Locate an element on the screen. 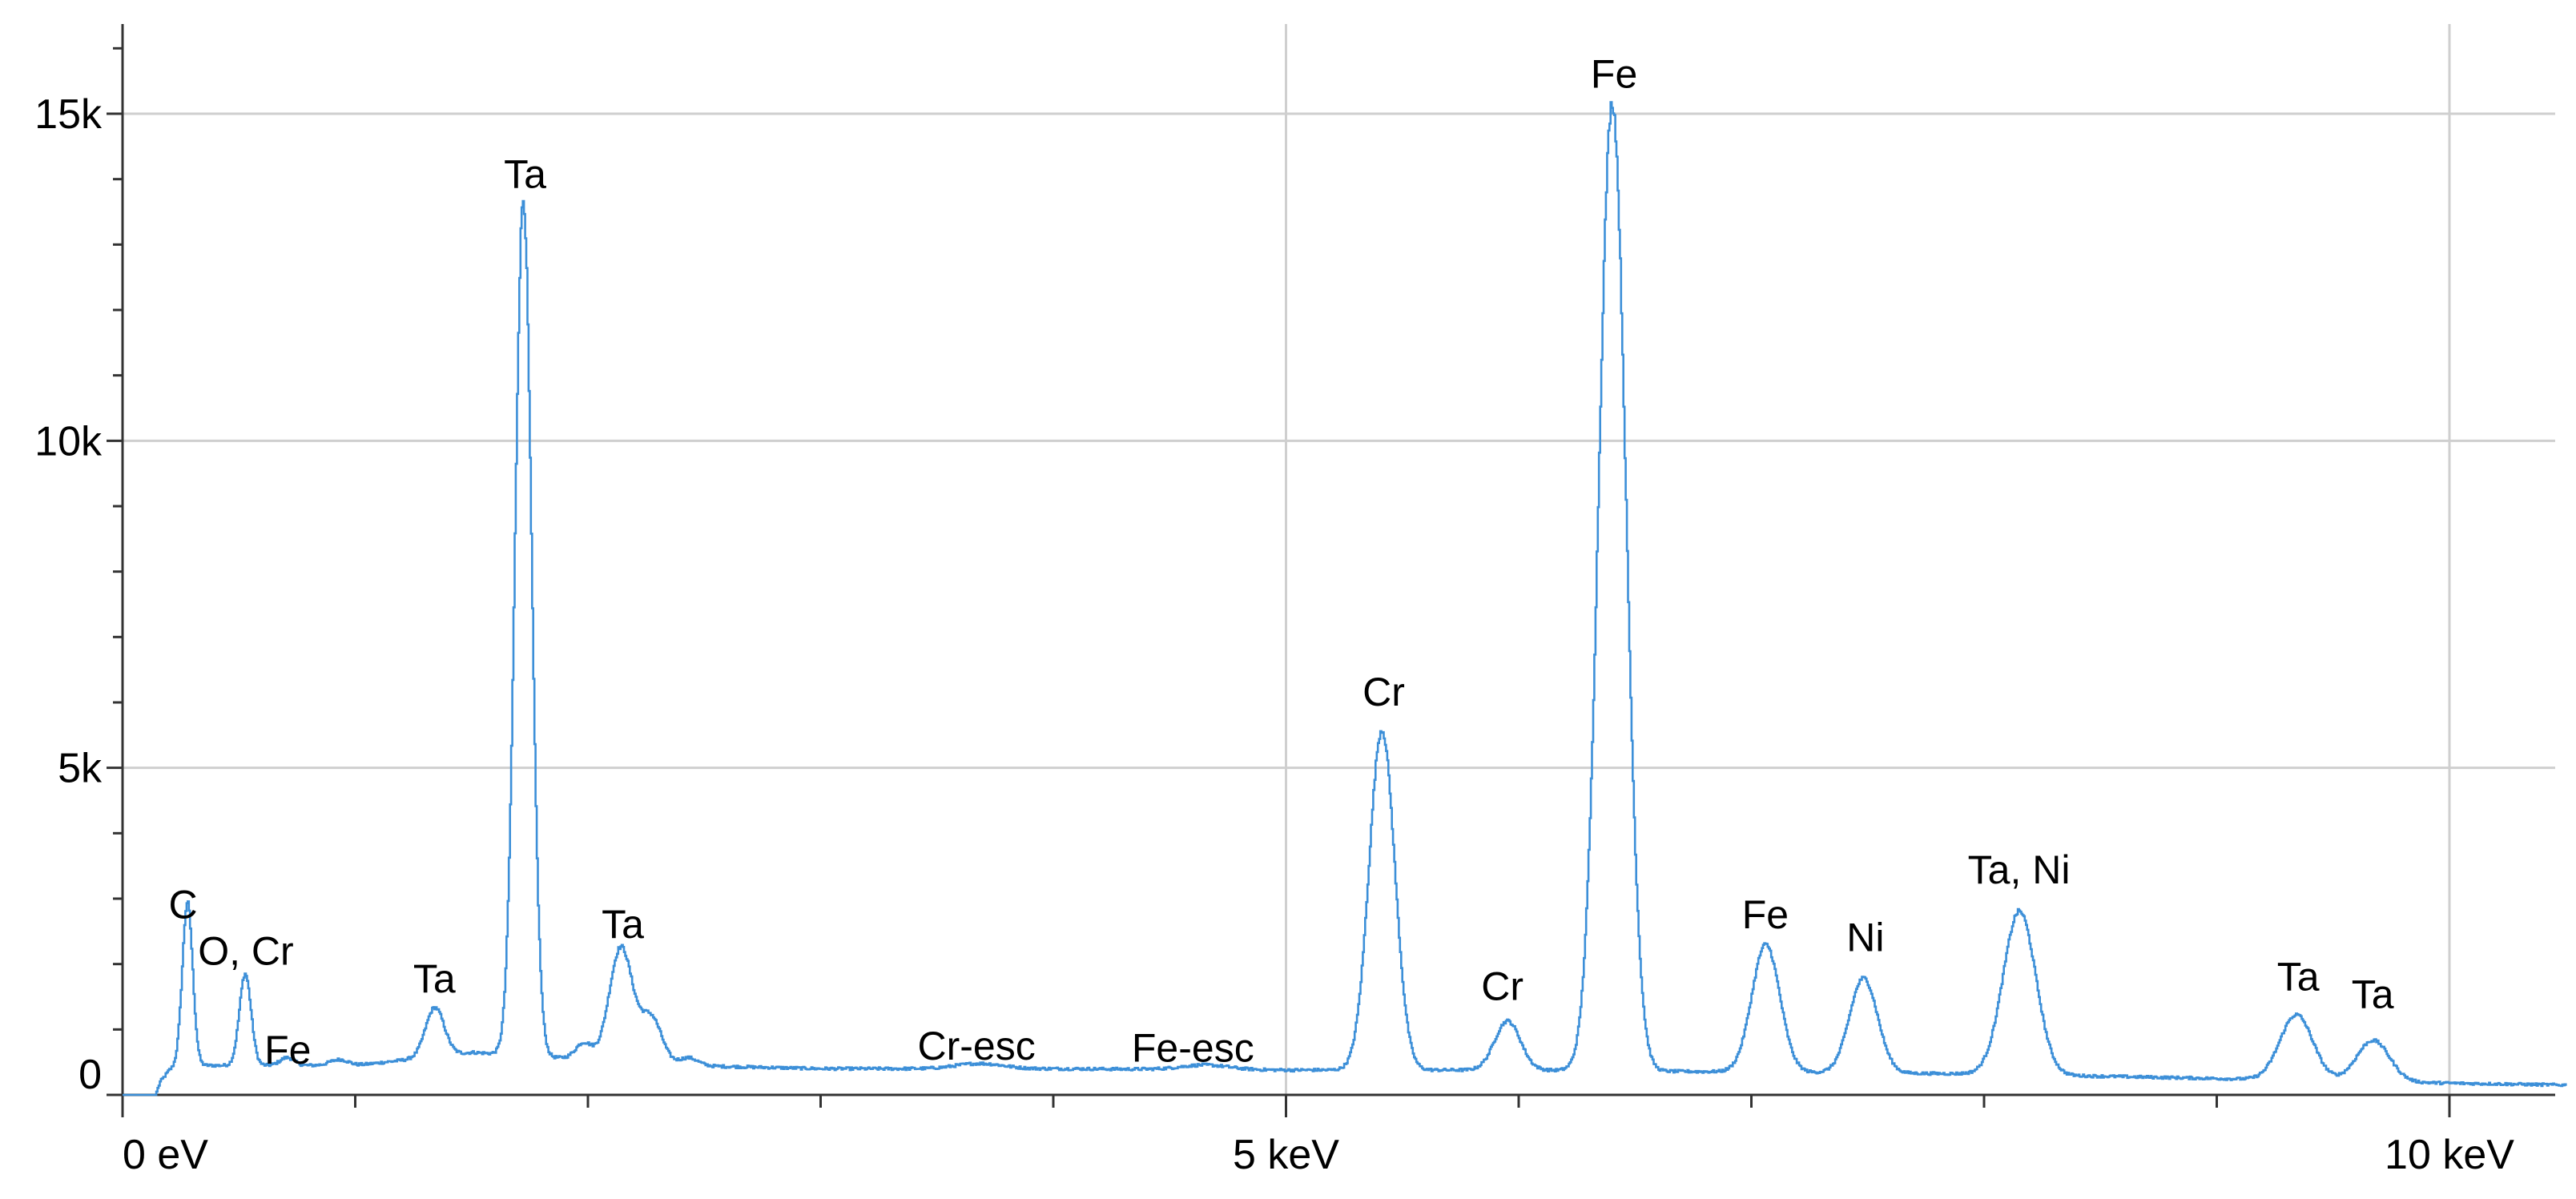  peak-label: Ni is located at coordinates (1865, 937).